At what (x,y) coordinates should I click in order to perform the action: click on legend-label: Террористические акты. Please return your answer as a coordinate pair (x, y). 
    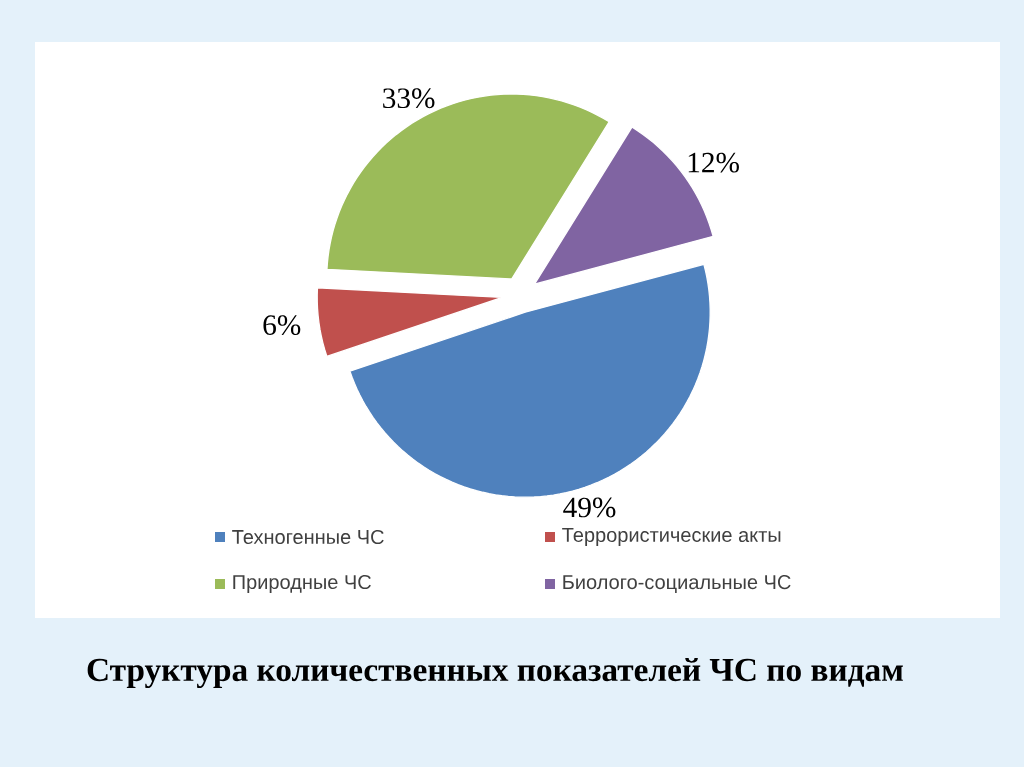
    Looking at the image, I should click on (671, 537).